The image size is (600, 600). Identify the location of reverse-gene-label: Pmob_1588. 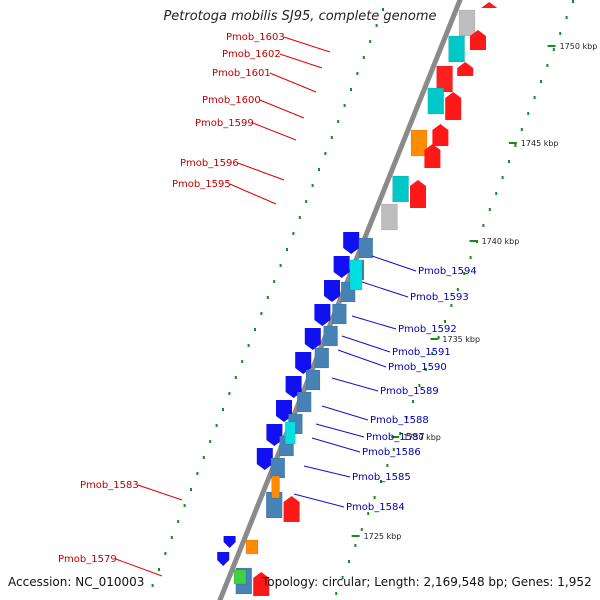
(399, 420).